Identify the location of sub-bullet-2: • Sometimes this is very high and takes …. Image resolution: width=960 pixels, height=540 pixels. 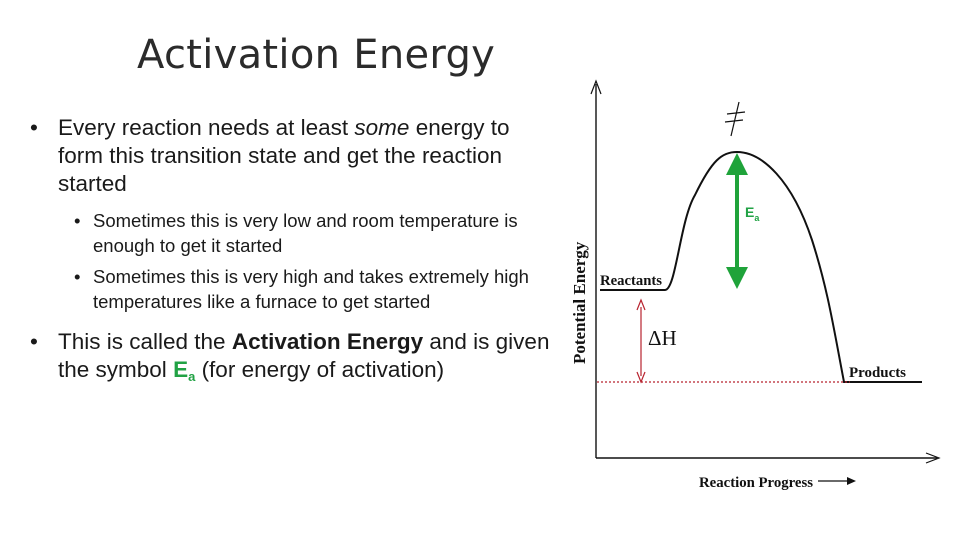
(295, 289).